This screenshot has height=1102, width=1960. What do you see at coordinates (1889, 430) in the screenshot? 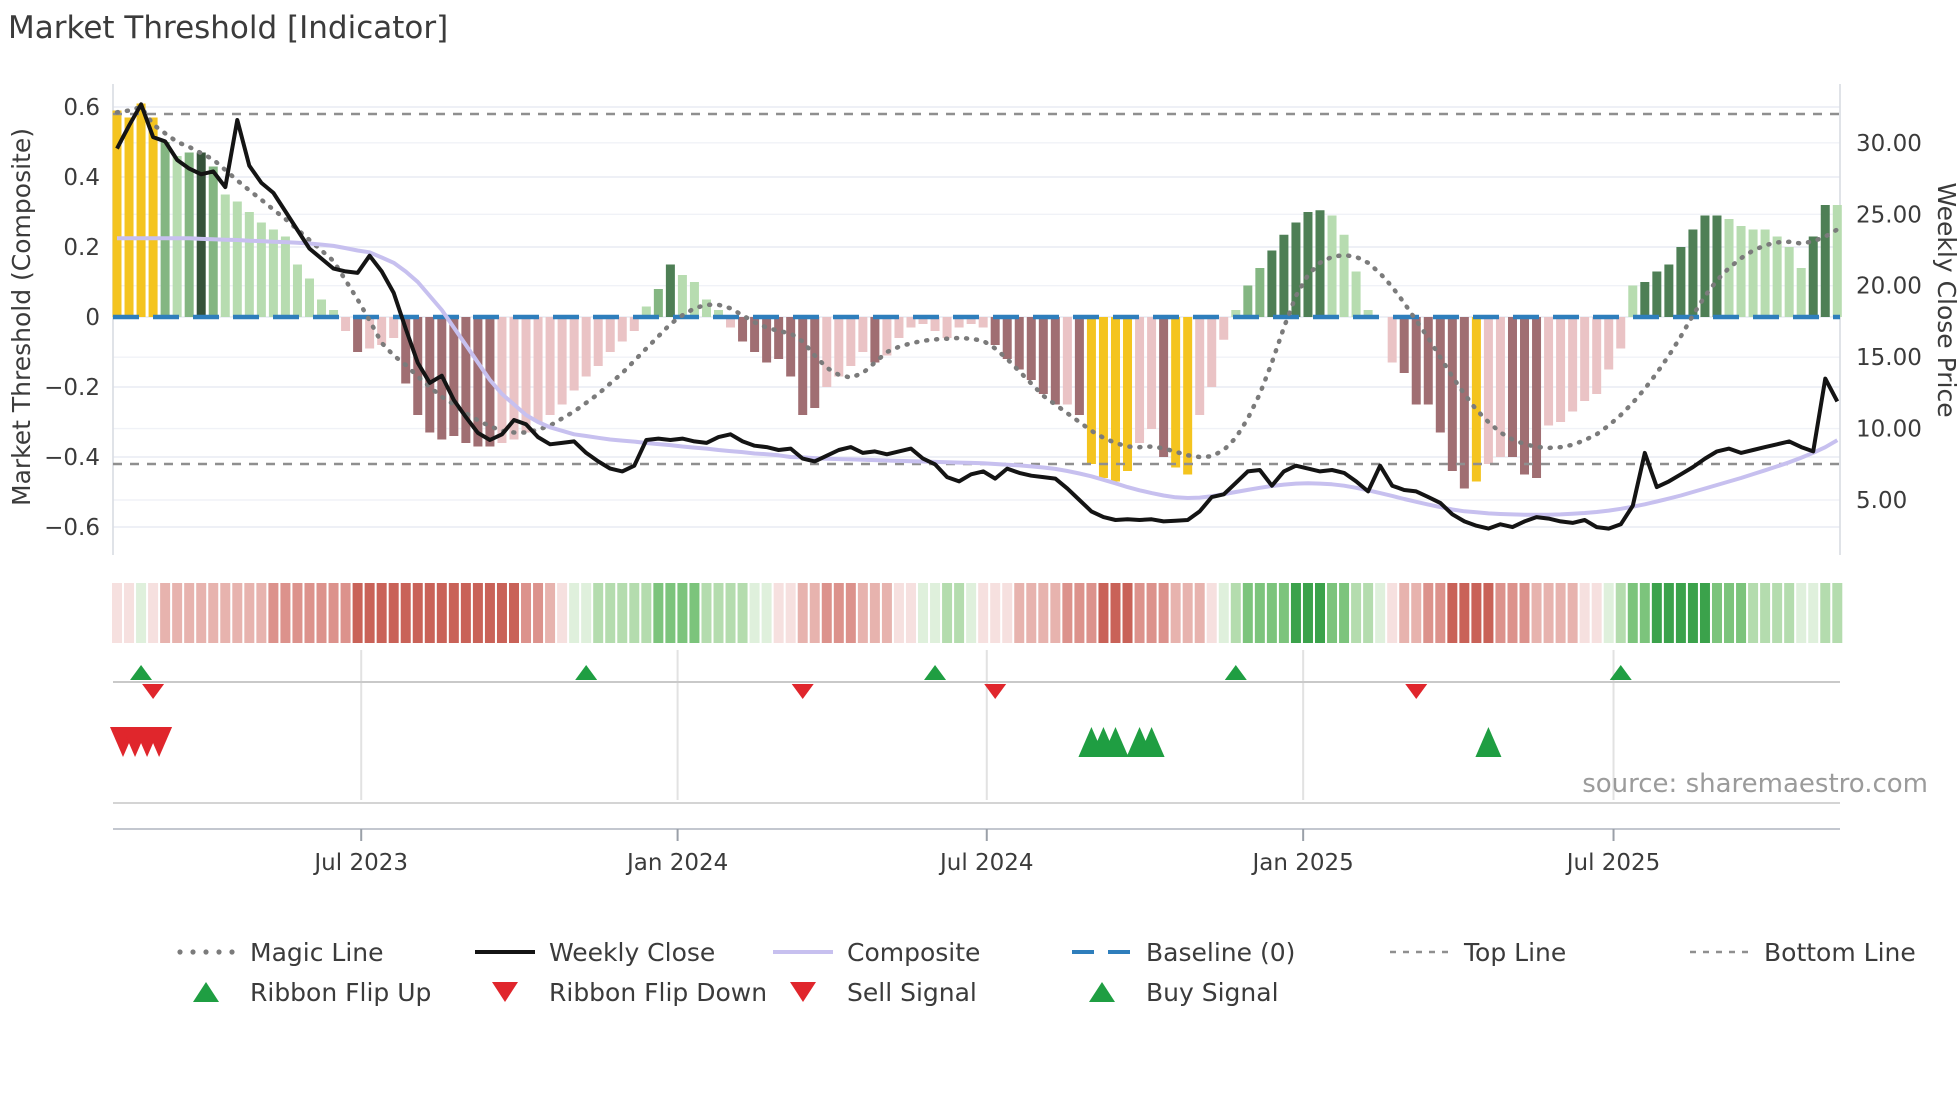
I see `right-tick-label: 10.00` at bounding box center [1889, 430].